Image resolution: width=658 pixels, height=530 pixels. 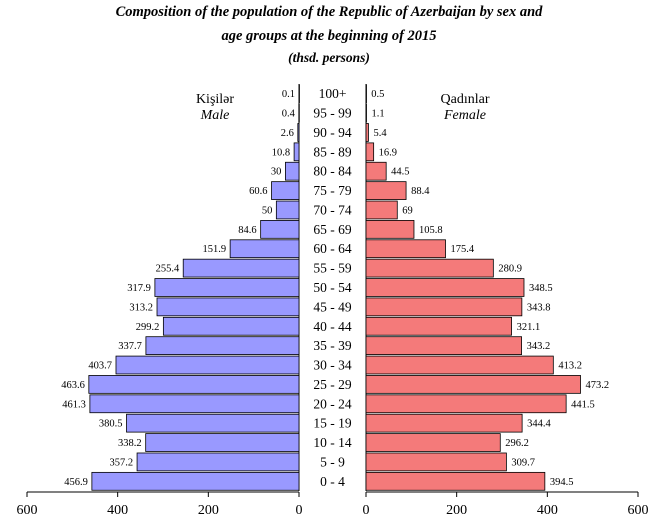 I want to click on male-tick-label-1: 400, so click(x=117, y=510).